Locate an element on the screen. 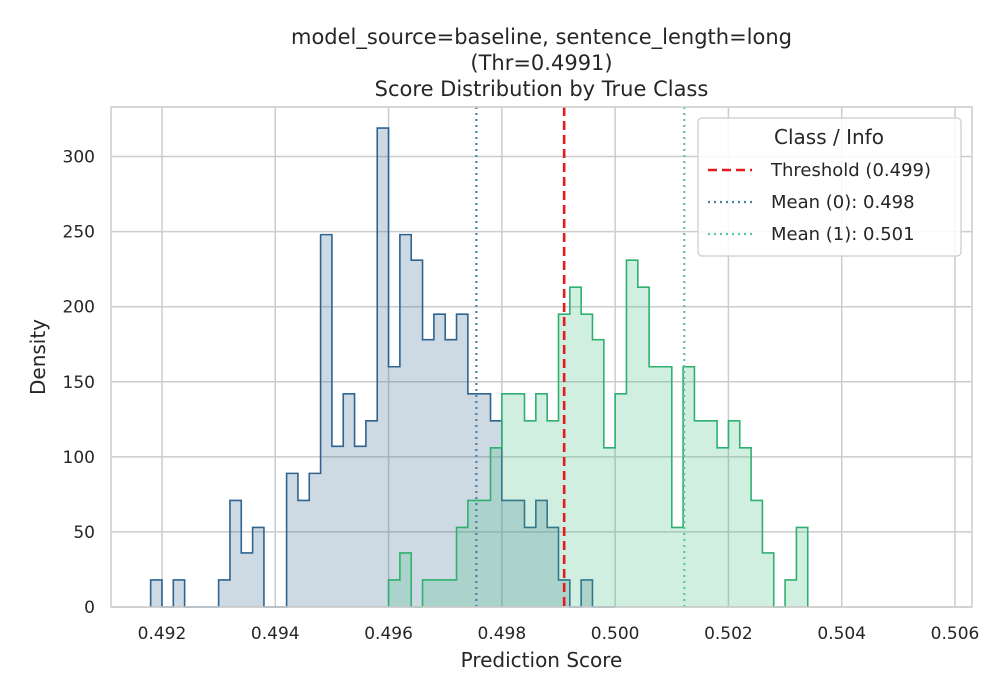  chart-title-line-3: Score Distribution by True Class is located at coordinates (542, 89).